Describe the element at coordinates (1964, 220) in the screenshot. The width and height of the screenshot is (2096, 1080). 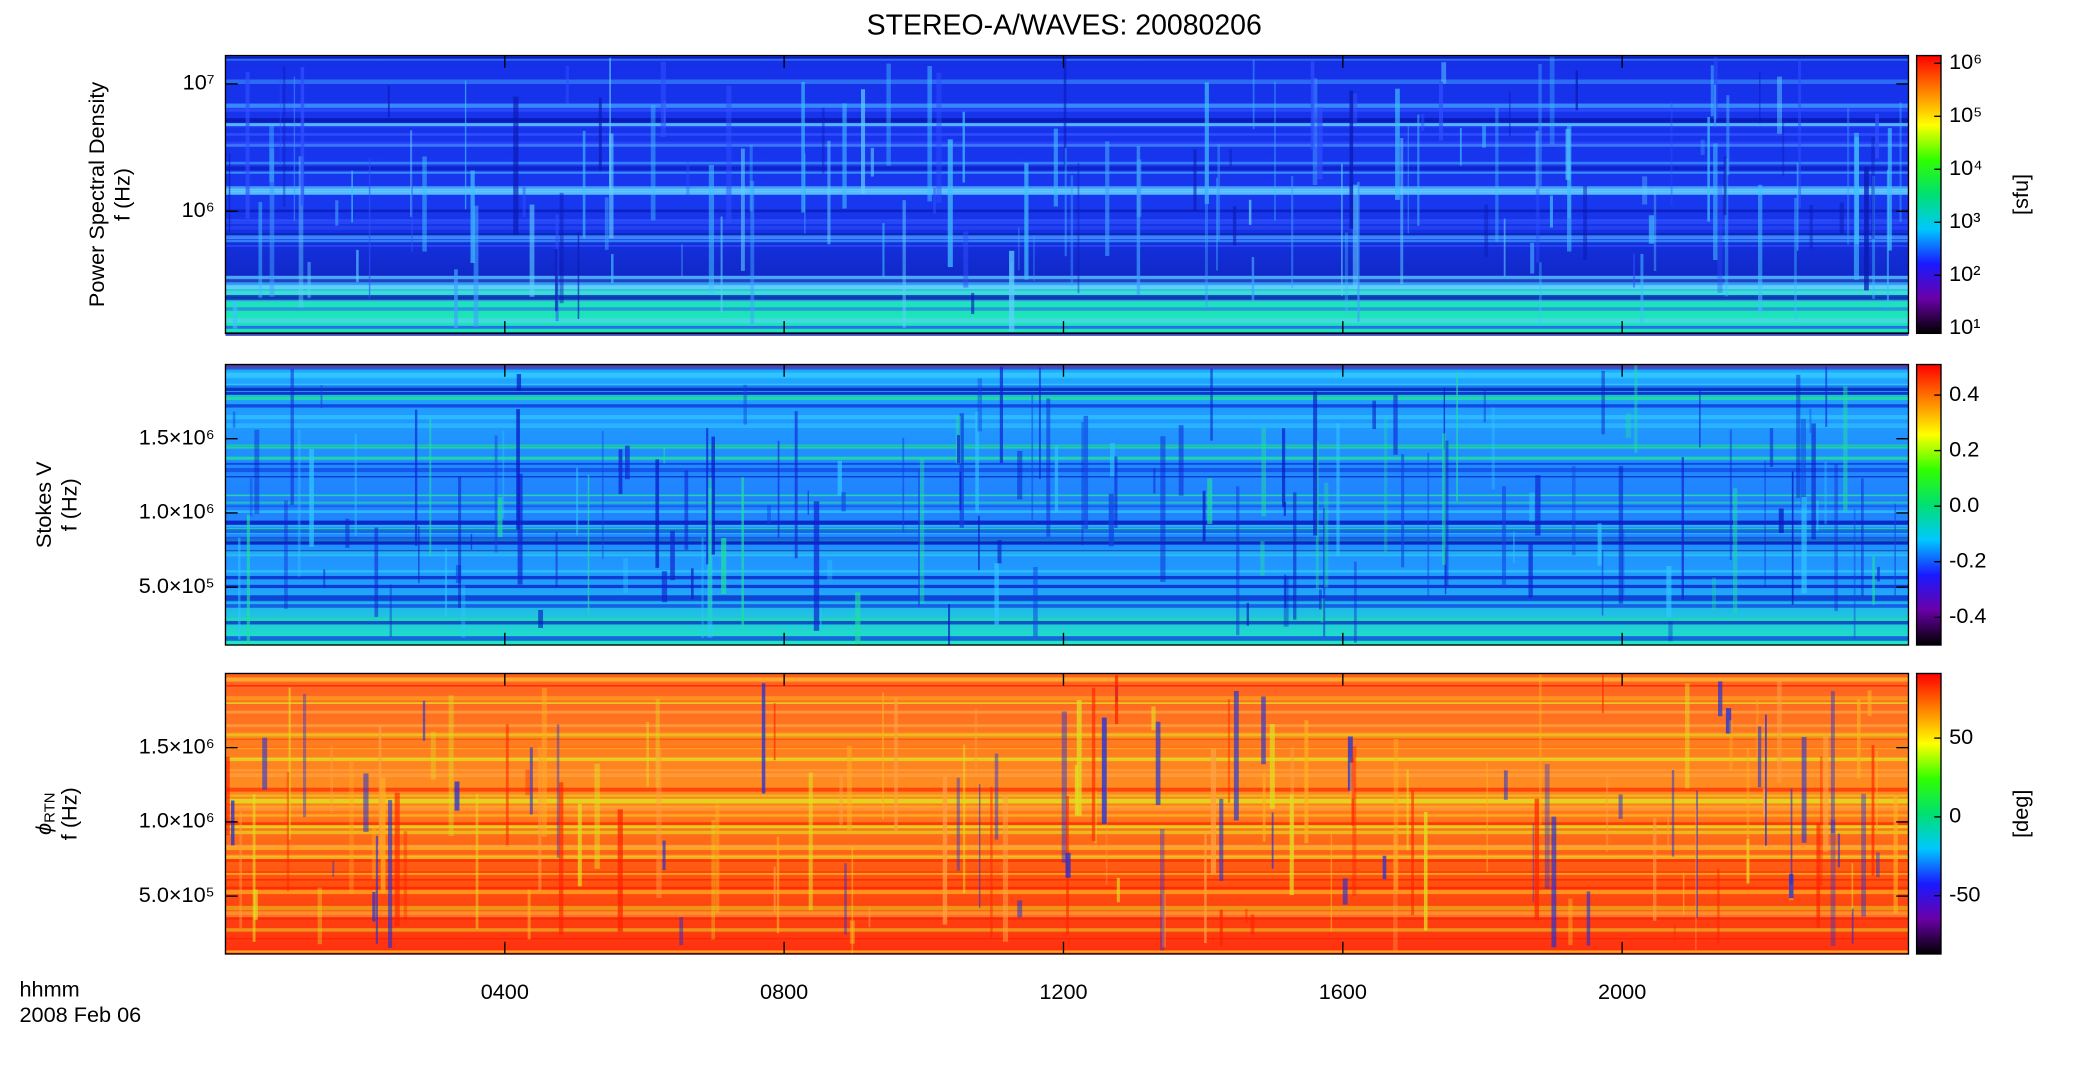
I see `colorbar-tick-label: 10³` at that location.